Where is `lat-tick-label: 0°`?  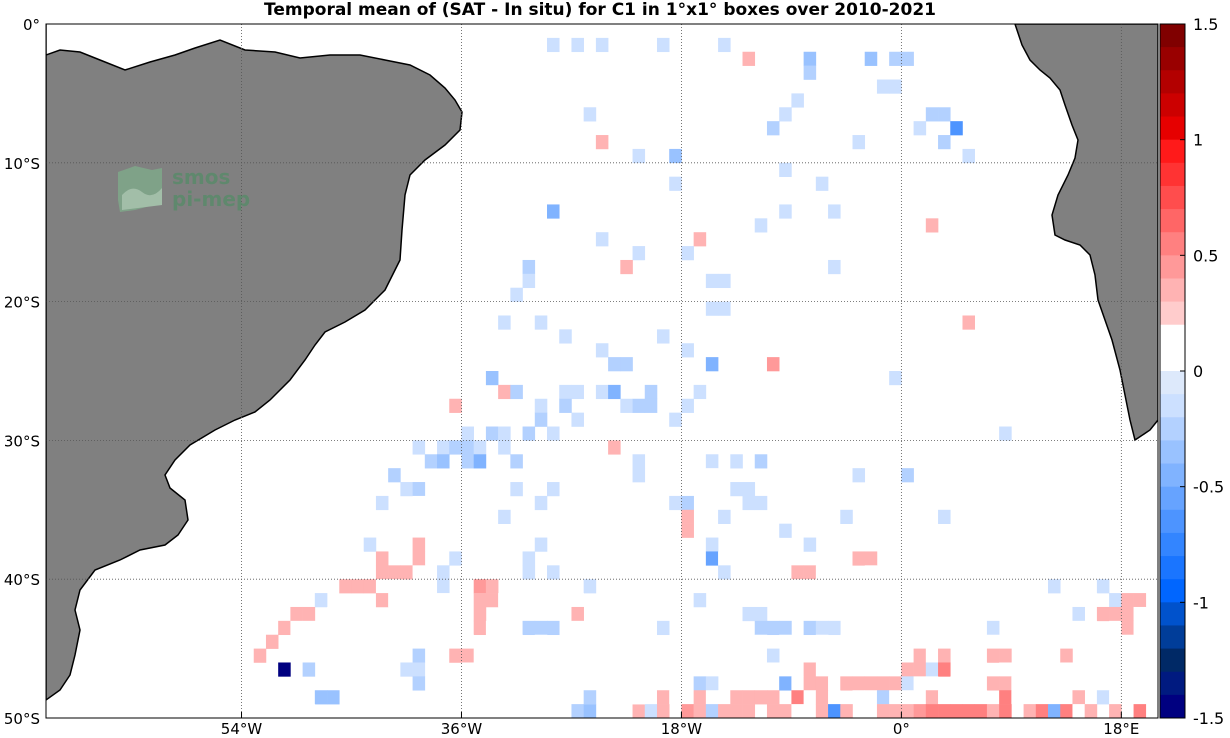
lat-tick-label: 0° is located at coordinates (31, 25).